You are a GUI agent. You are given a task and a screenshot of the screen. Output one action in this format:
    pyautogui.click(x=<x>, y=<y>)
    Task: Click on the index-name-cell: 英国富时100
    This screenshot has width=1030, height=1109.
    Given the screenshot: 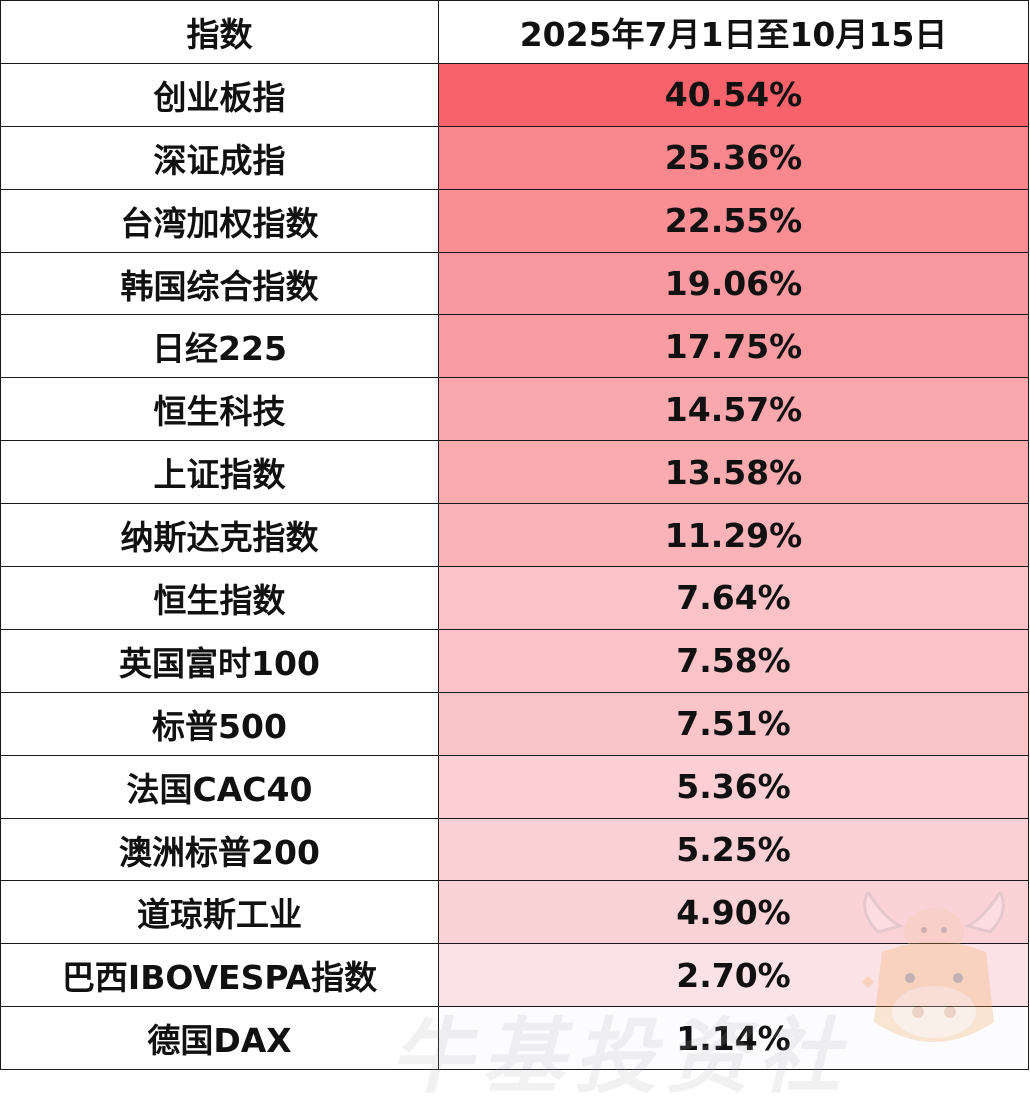 What is the action you would take?
    pyautogui.click(x=219, y=660)
    